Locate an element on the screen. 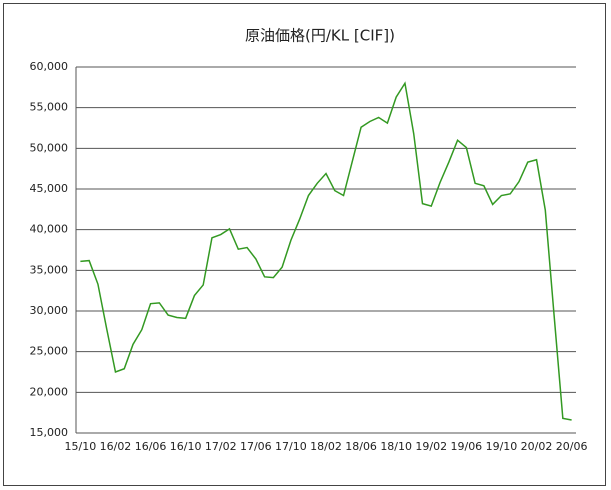 This screenshot has width=611, height=490. x-tick-label: 20/02 is located at coordinates (537, 446).